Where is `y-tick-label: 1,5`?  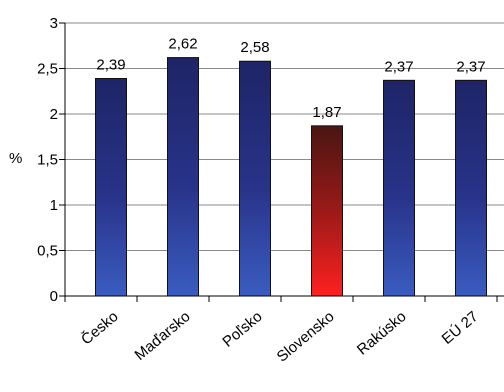
y-tick-label: 1,5 is located at coordinates (47, 160).